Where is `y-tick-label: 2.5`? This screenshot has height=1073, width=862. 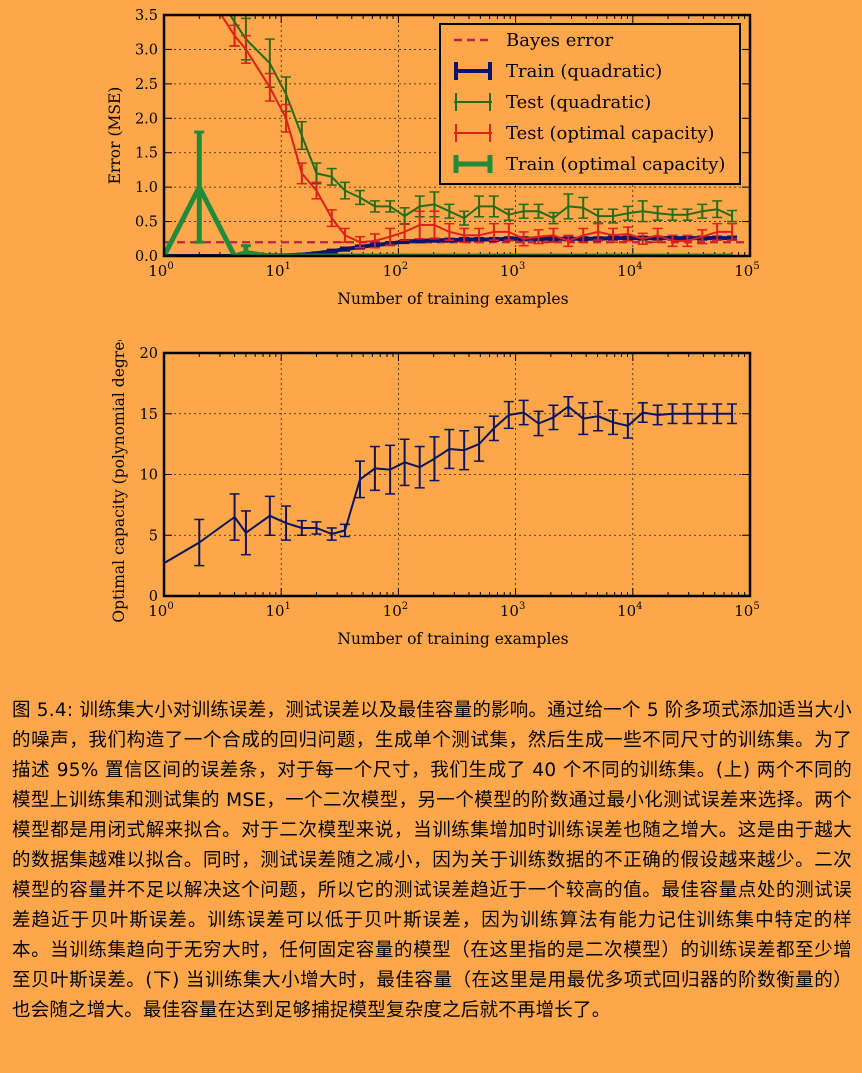
y-tick-label: 2.5 is located at coordinates (146, 85).